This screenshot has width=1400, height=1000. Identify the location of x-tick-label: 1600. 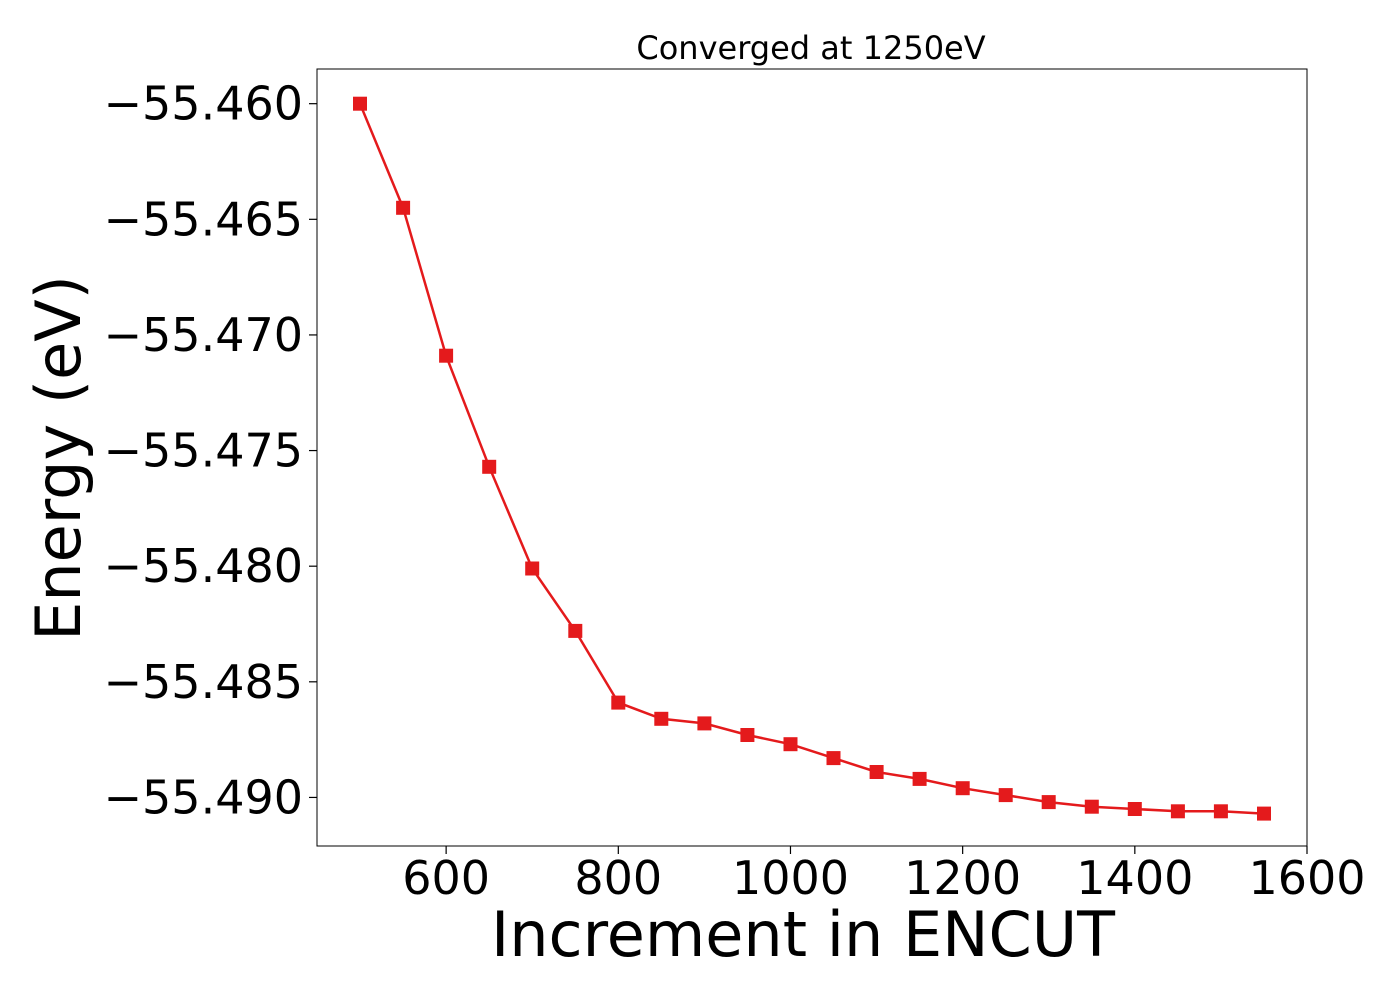
(1306, 878).